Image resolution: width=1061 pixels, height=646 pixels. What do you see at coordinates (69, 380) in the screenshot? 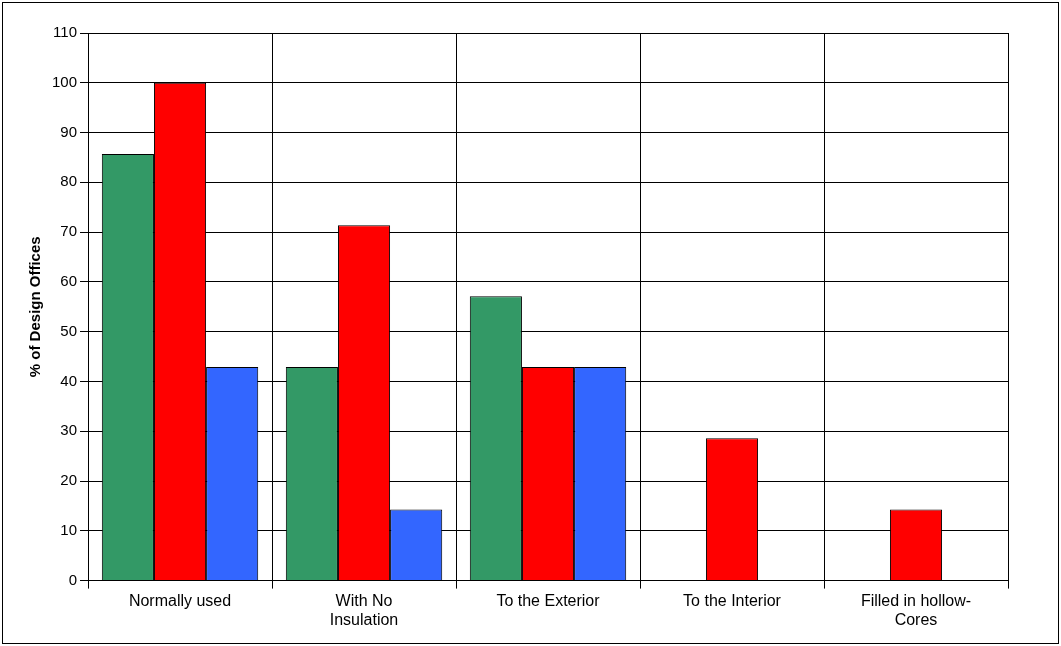
I see `y-tick-label: 40` at bounding box center [69, 380].